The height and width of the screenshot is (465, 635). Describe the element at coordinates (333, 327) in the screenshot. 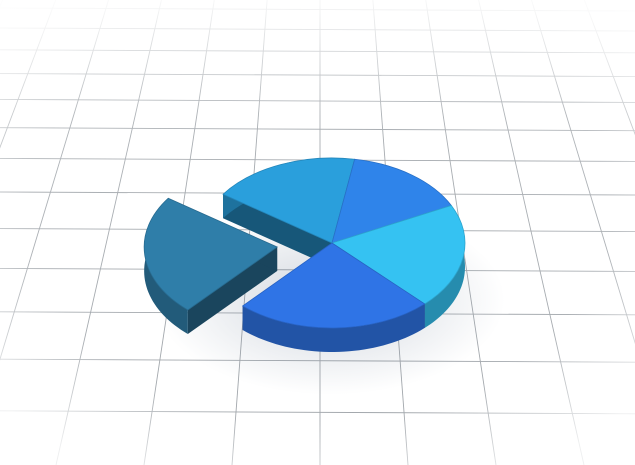

I see `pie-slice-side` at that location.